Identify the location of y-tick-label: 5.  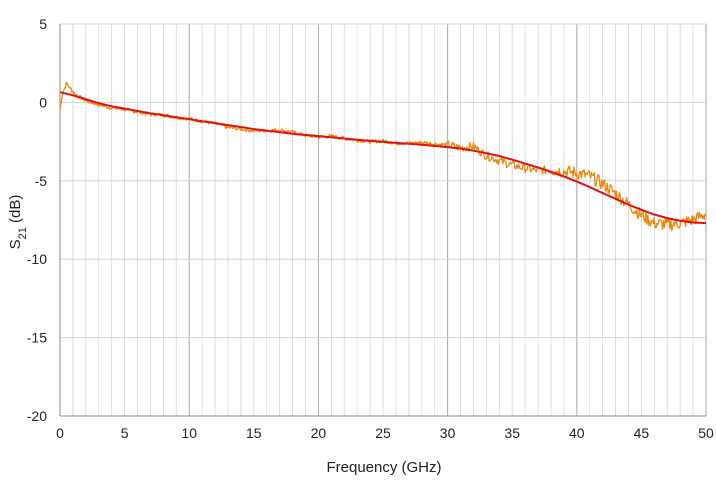
(43, 24).